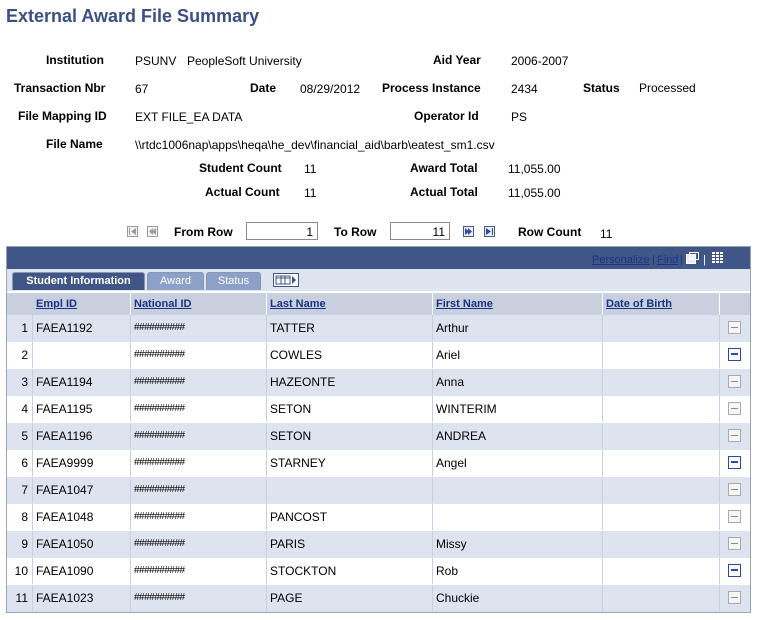 This screenshot has height=620, width=757. Describe the element at coordinates (350, 304) in the screenshot. I see `column-last-name: Last Name` at that location.